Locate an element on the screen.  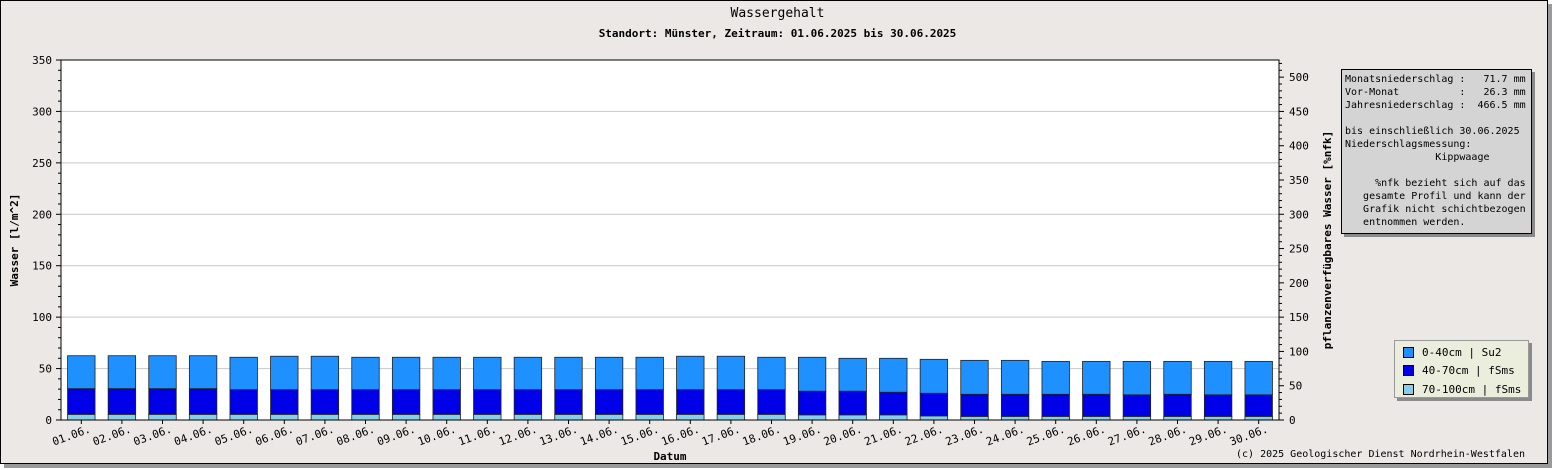
info-line: Vor-Monat : 26.3 mm is located at coordinates (1435, 92).